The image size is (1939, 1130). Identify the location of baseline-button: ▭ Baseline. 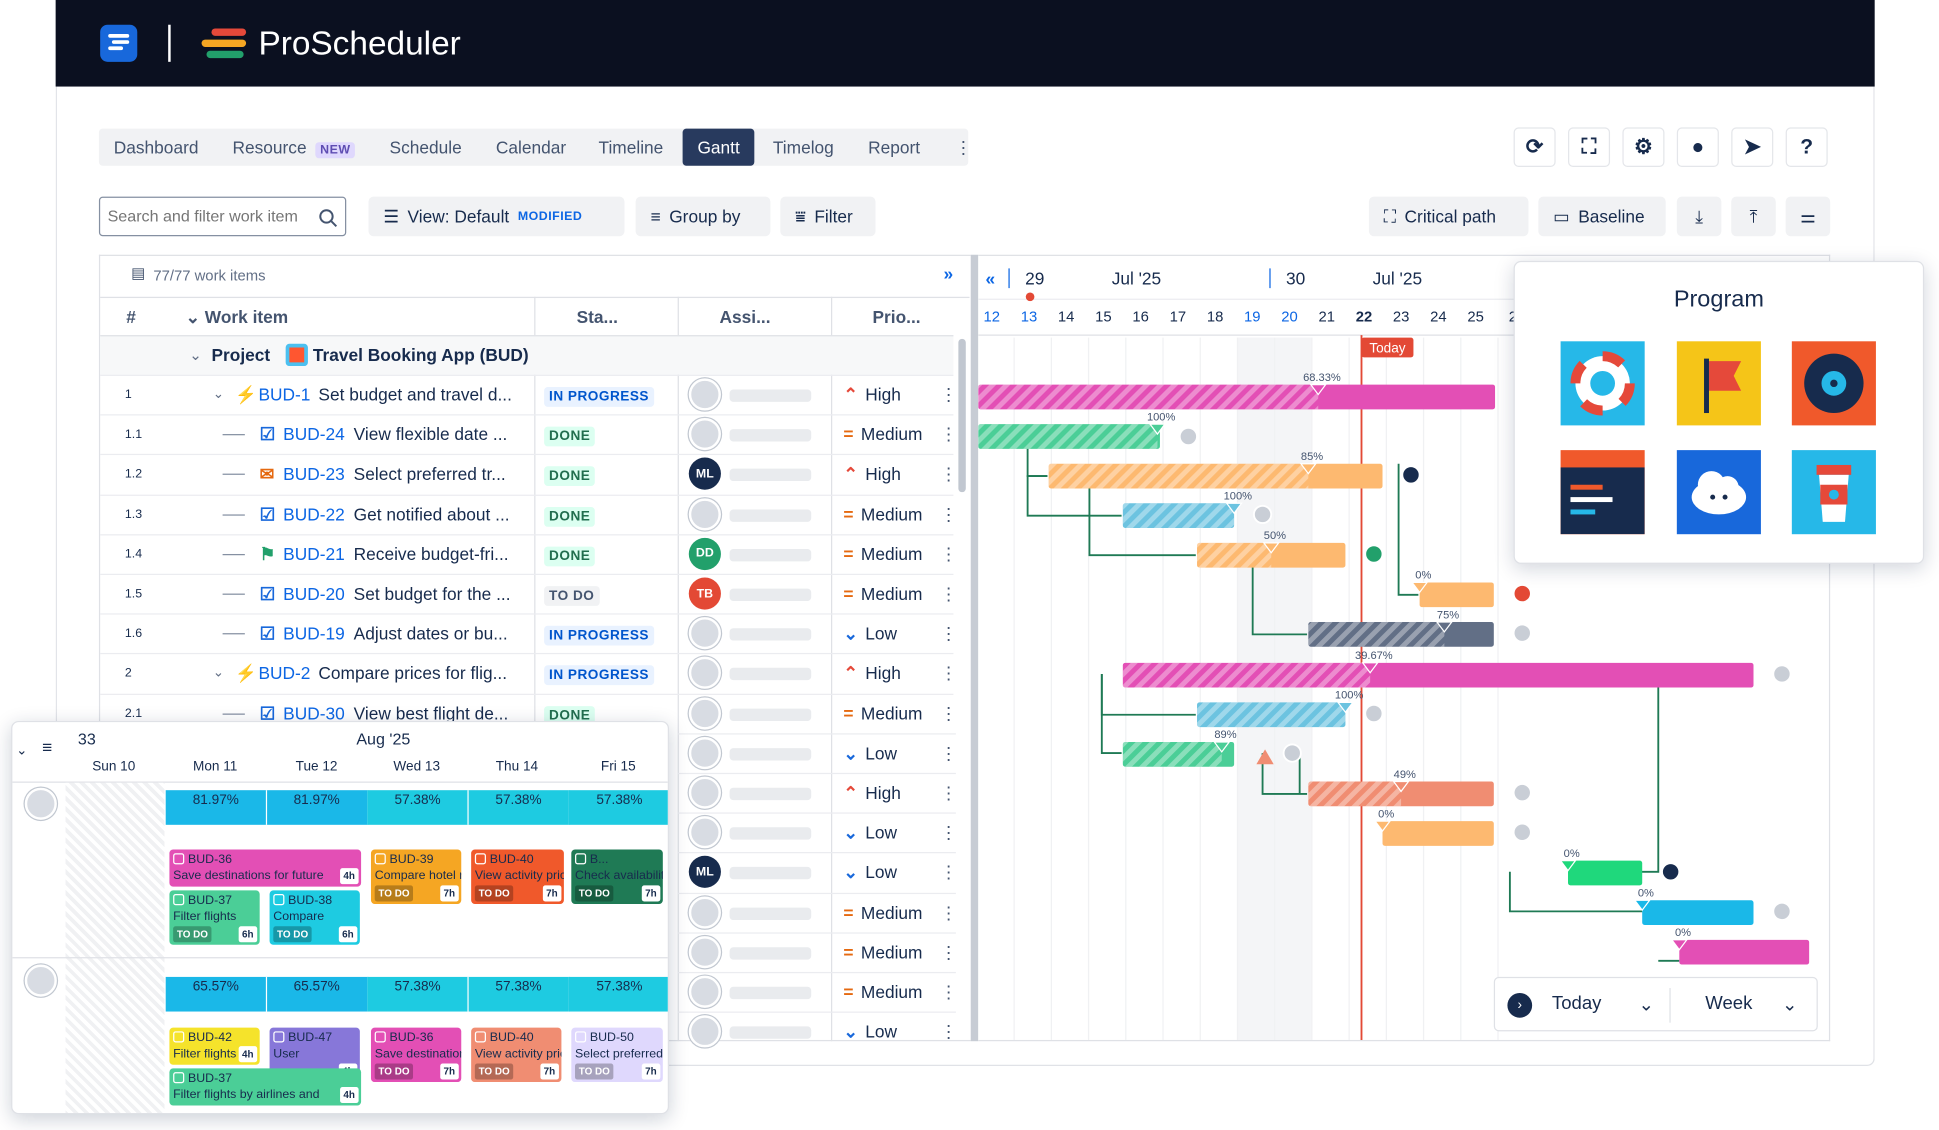
(1602, 216).